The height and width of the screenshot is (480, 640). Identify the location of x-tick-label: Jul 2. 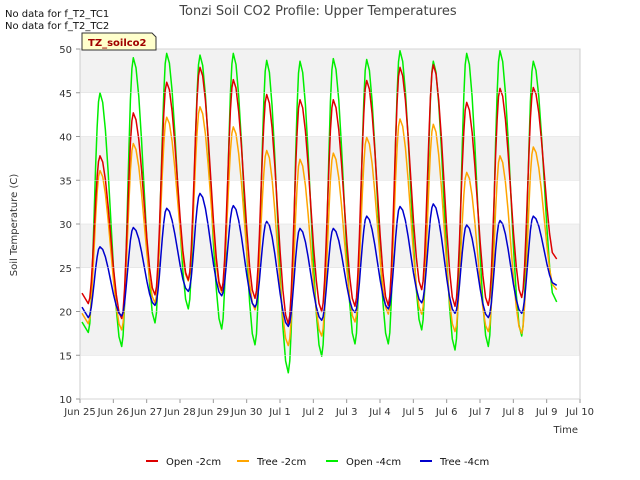
(313, 412).